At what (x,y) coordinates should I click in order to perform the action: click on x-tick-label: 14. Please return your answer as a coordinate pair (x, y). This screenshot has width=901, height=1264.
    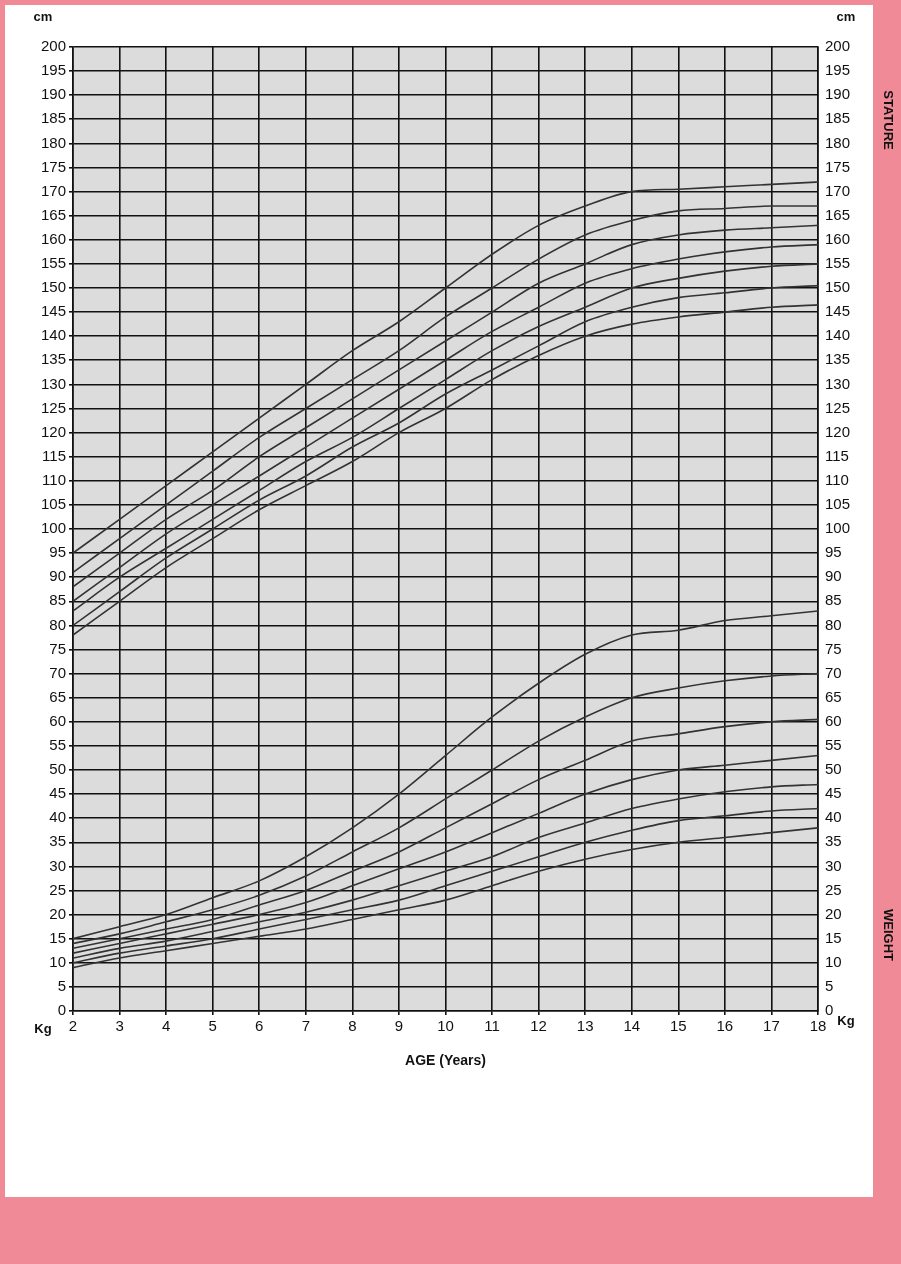
    Looking at the image, I should click on (632, 1026).